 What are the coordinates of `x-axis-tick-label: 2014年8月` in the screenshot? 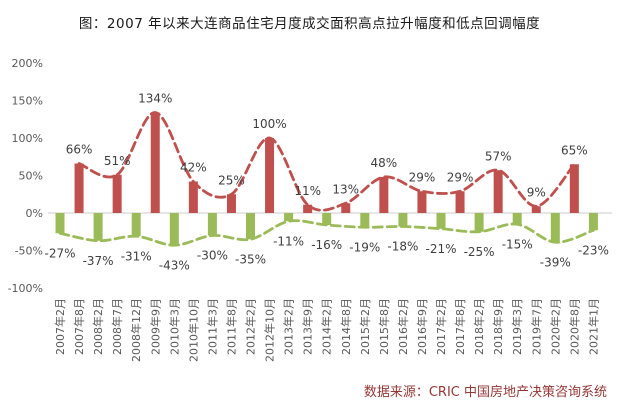 It's located at (346, 326).